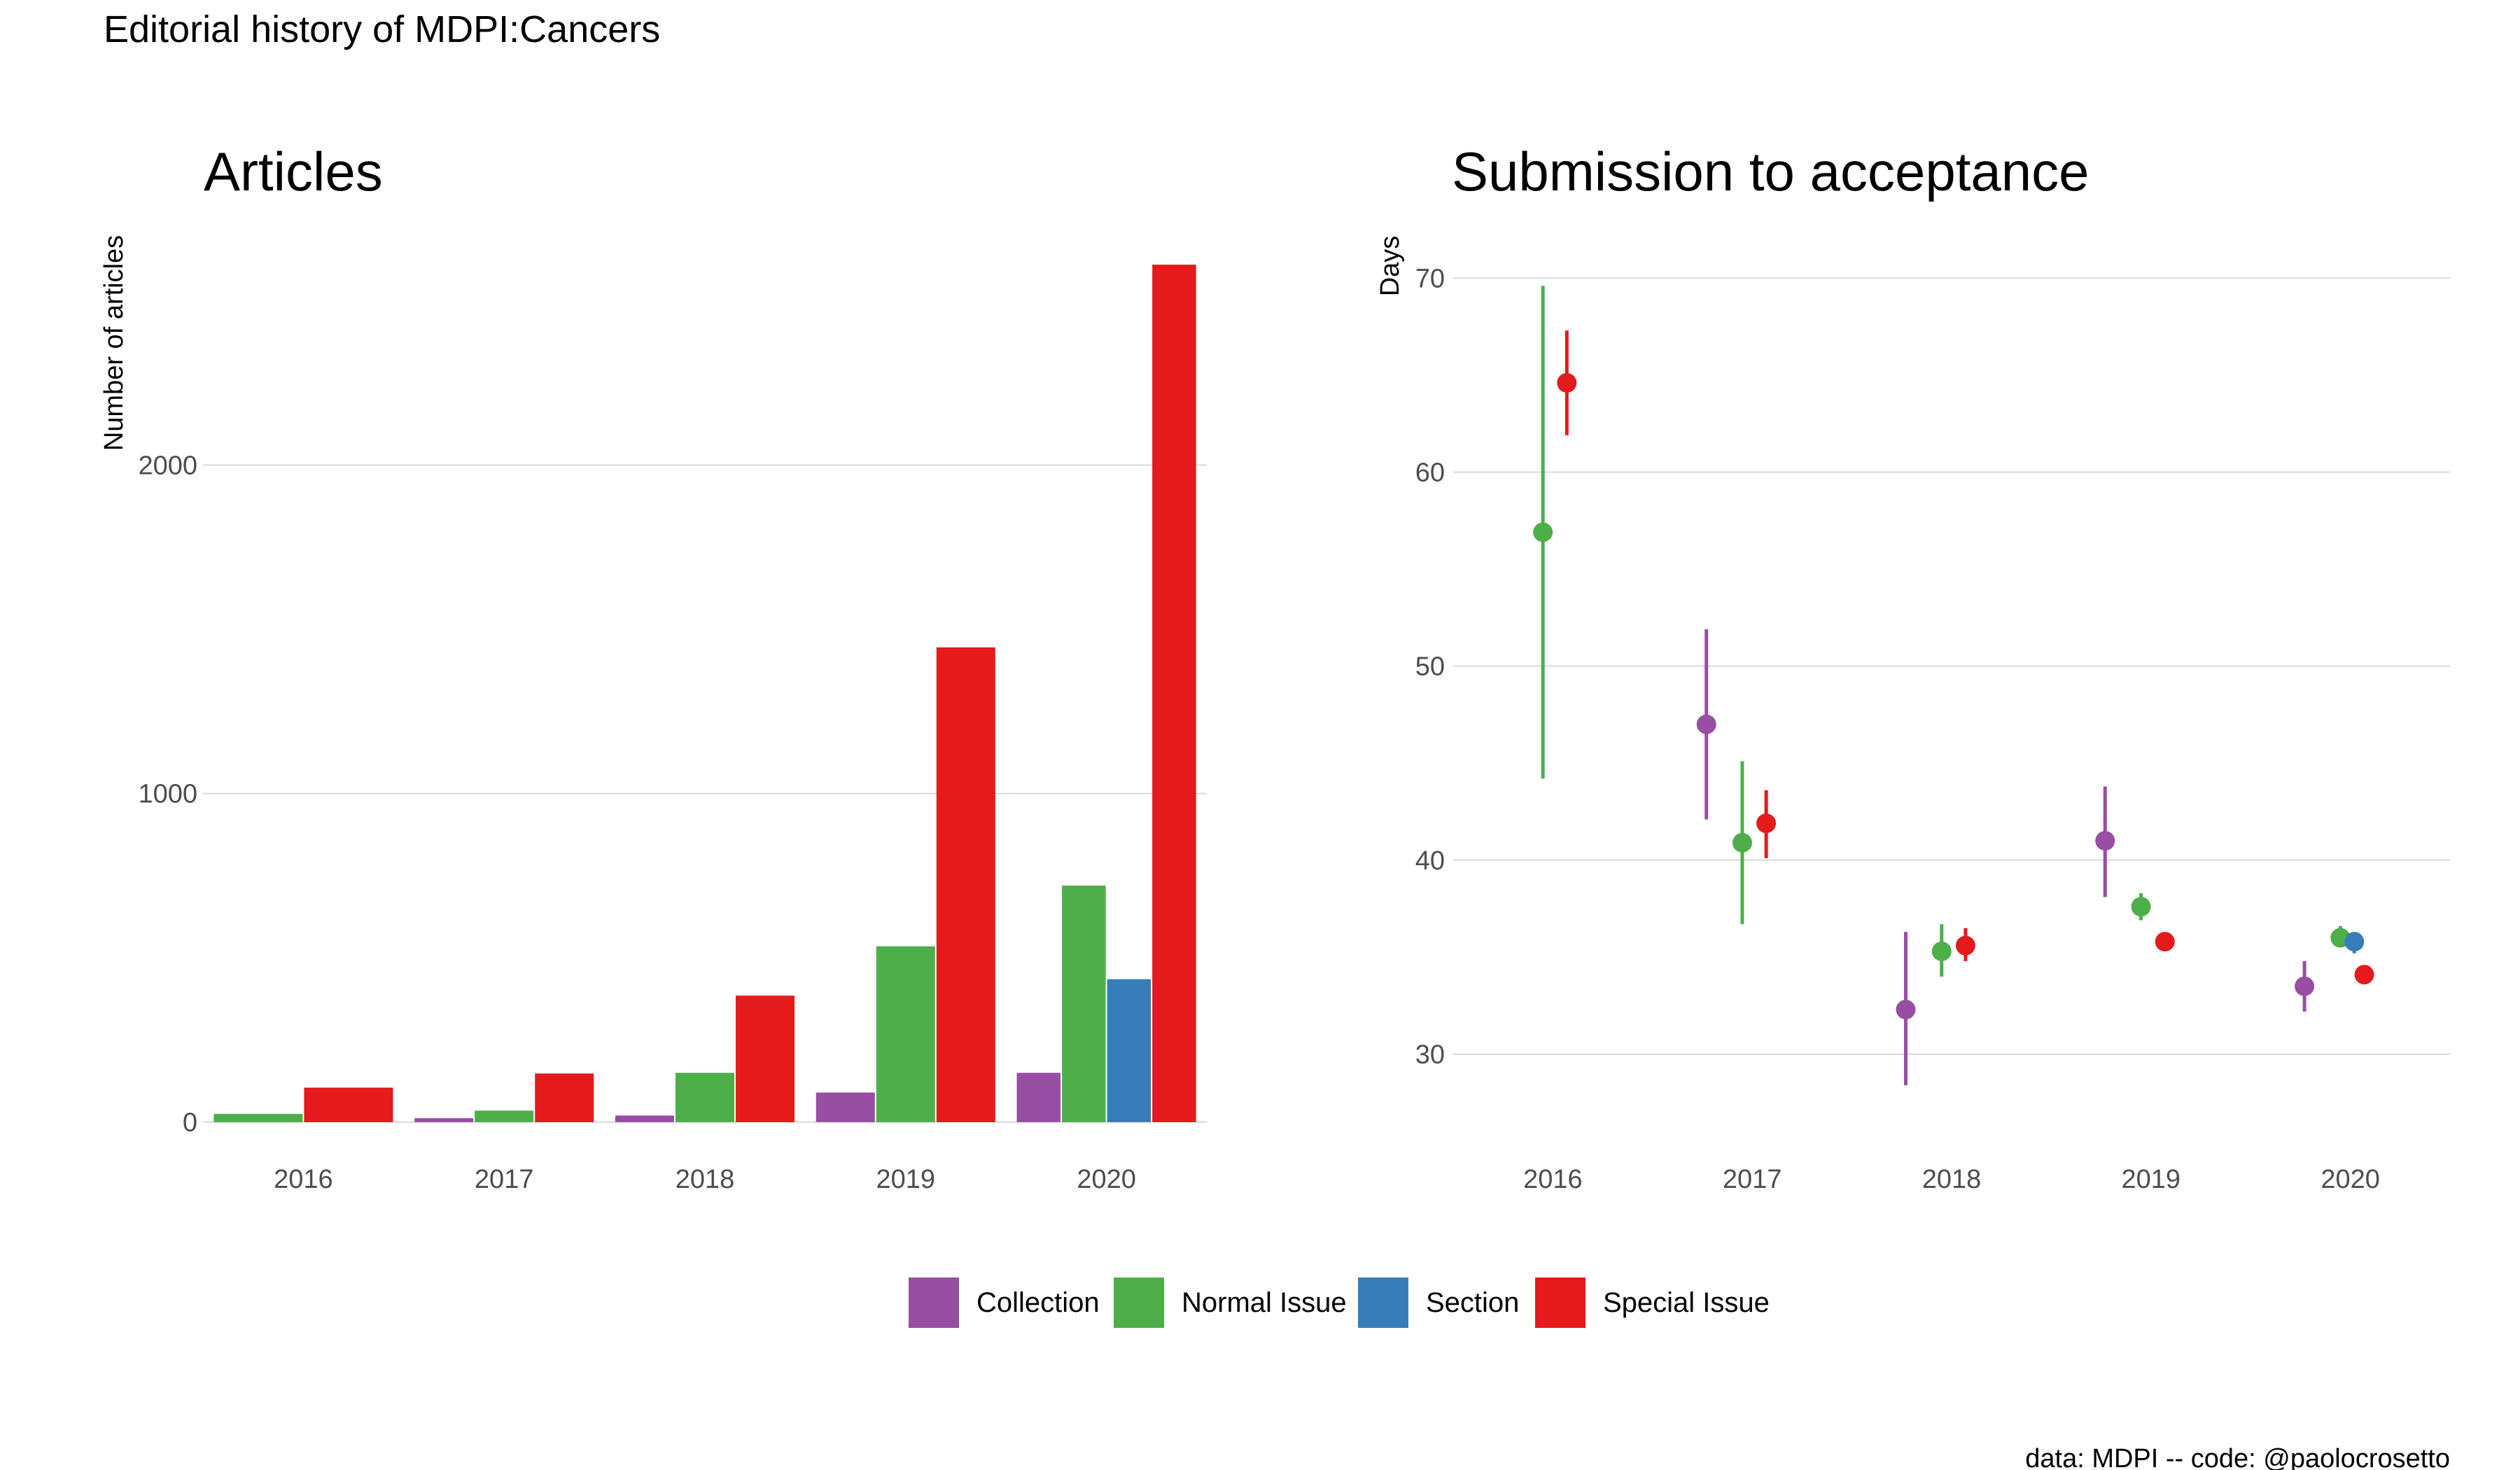 This screenshot has width=2520, height=1470. What do you see at coordinates (1430, 278) in the screenshot?
I see `submission-y-tick-label: 70` at bounding box center [1430, 278].